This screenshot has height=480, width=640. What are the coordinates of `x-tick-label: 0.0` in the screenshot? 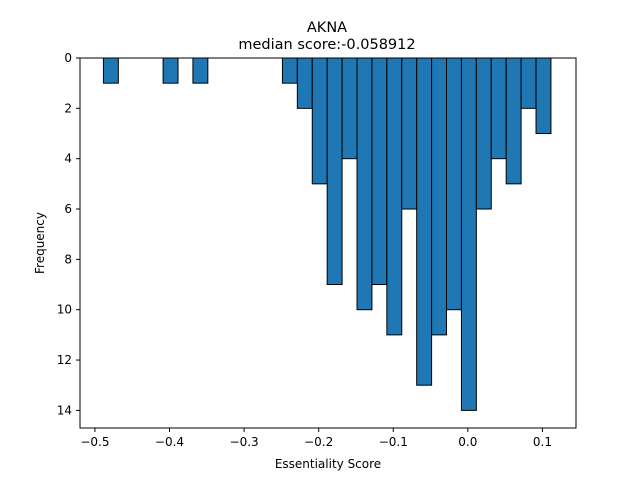 It's located at (467, 442).